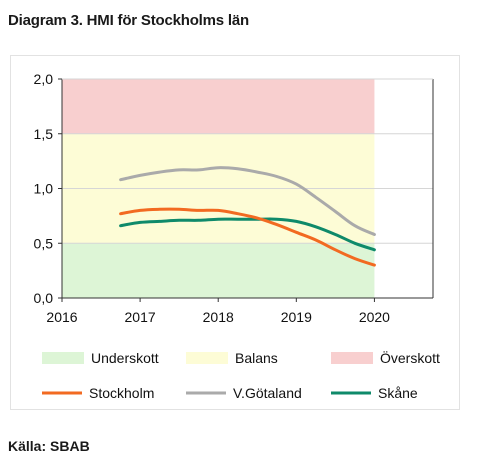  I want to click on legend-label-band: Balans, so click(256, 358).